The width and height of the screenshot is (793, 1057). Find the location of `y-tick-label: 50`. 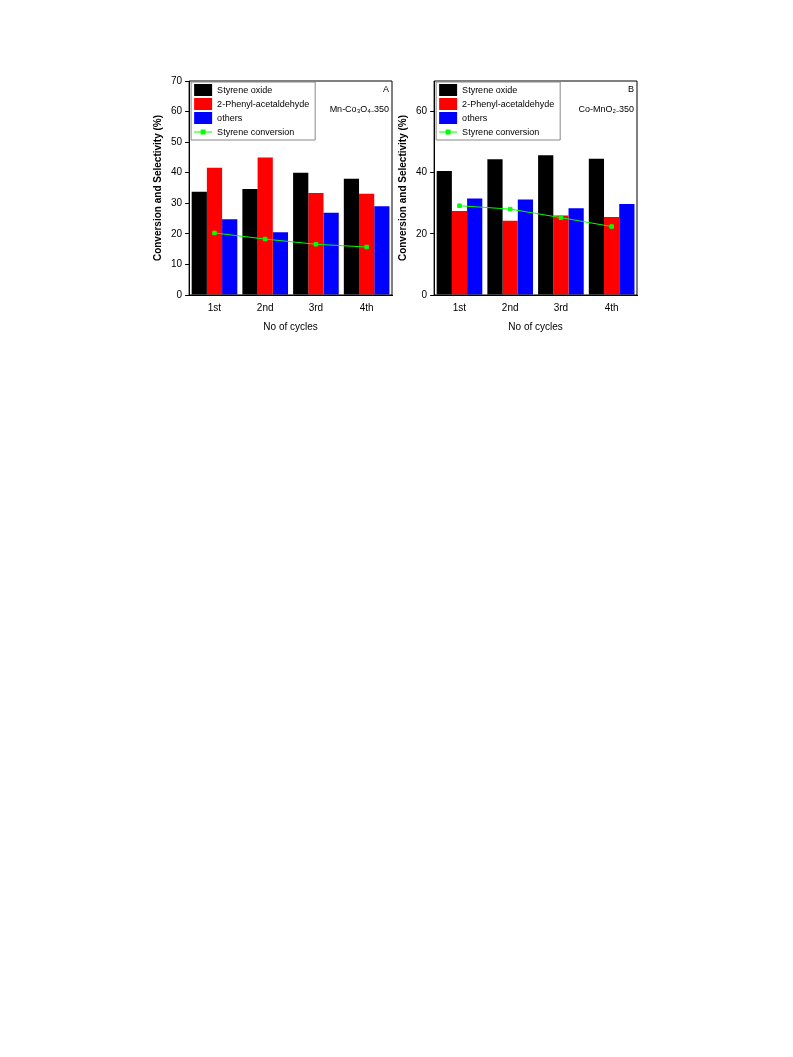

y-tick-label: 50 is located at coordinates (177, 141).